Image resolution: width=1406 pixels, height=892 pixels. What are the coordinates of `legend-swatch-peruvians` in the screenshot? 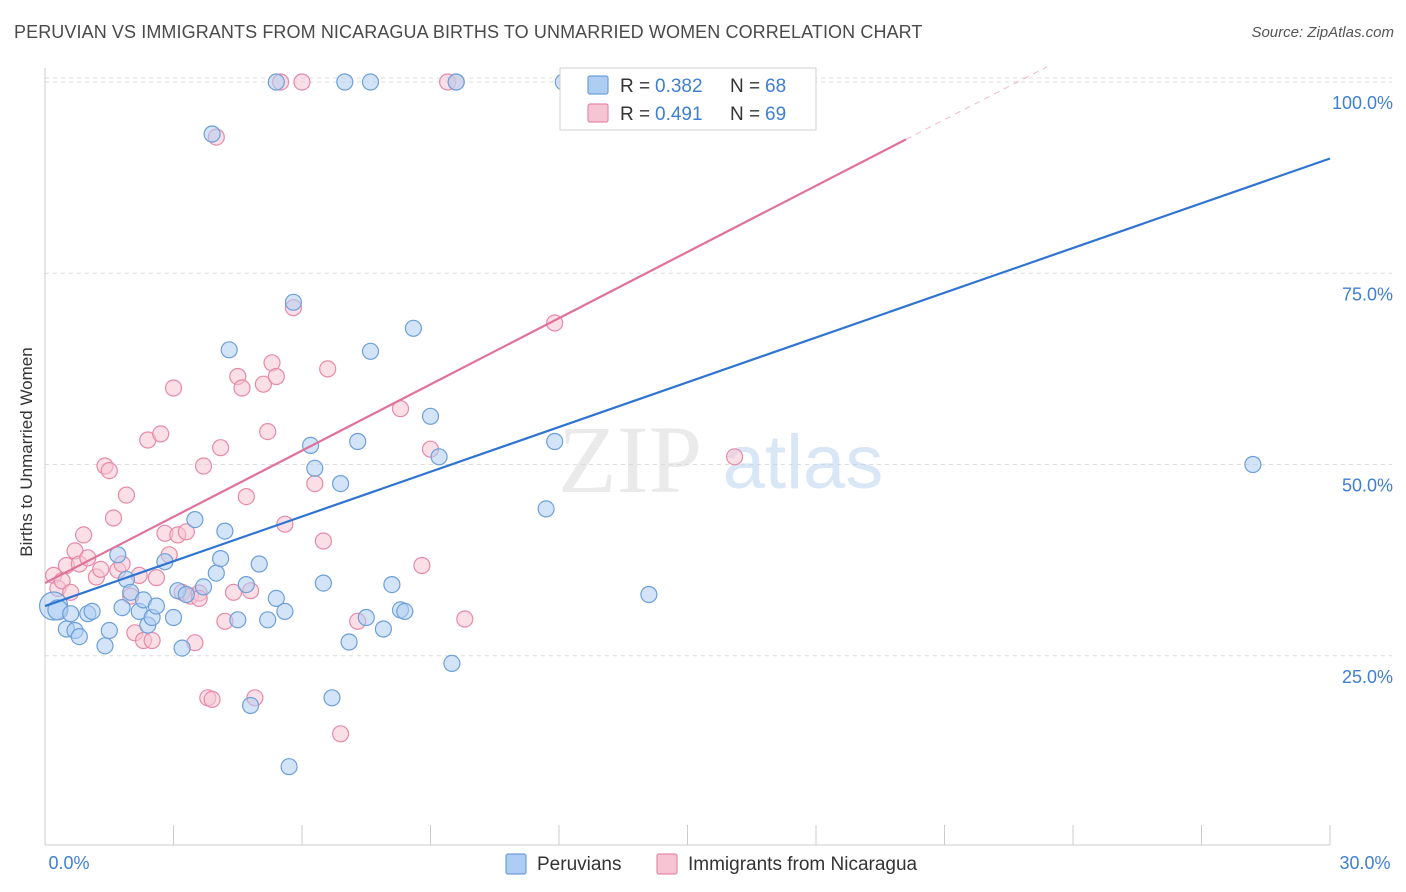 It's located at (516, 864).